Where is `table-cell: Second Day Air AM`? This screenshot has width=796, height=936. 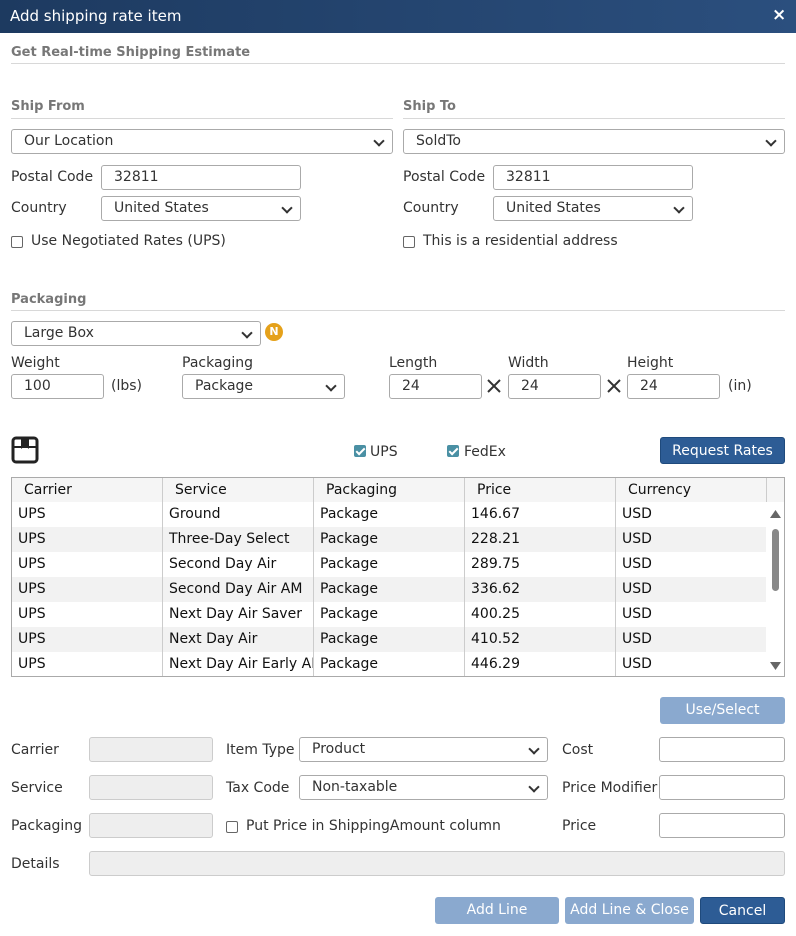
table-cell: Second Day Air AM is located at coordinates (238, 589).